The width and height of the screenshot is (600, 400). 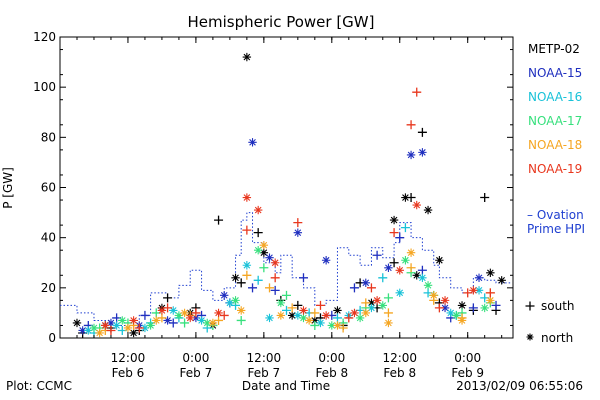 What do you see at coordinates (281, 22) in the screenshot?
I see `chart-title: Hemispheric Power [GW]` at bounding box center [281, 22].